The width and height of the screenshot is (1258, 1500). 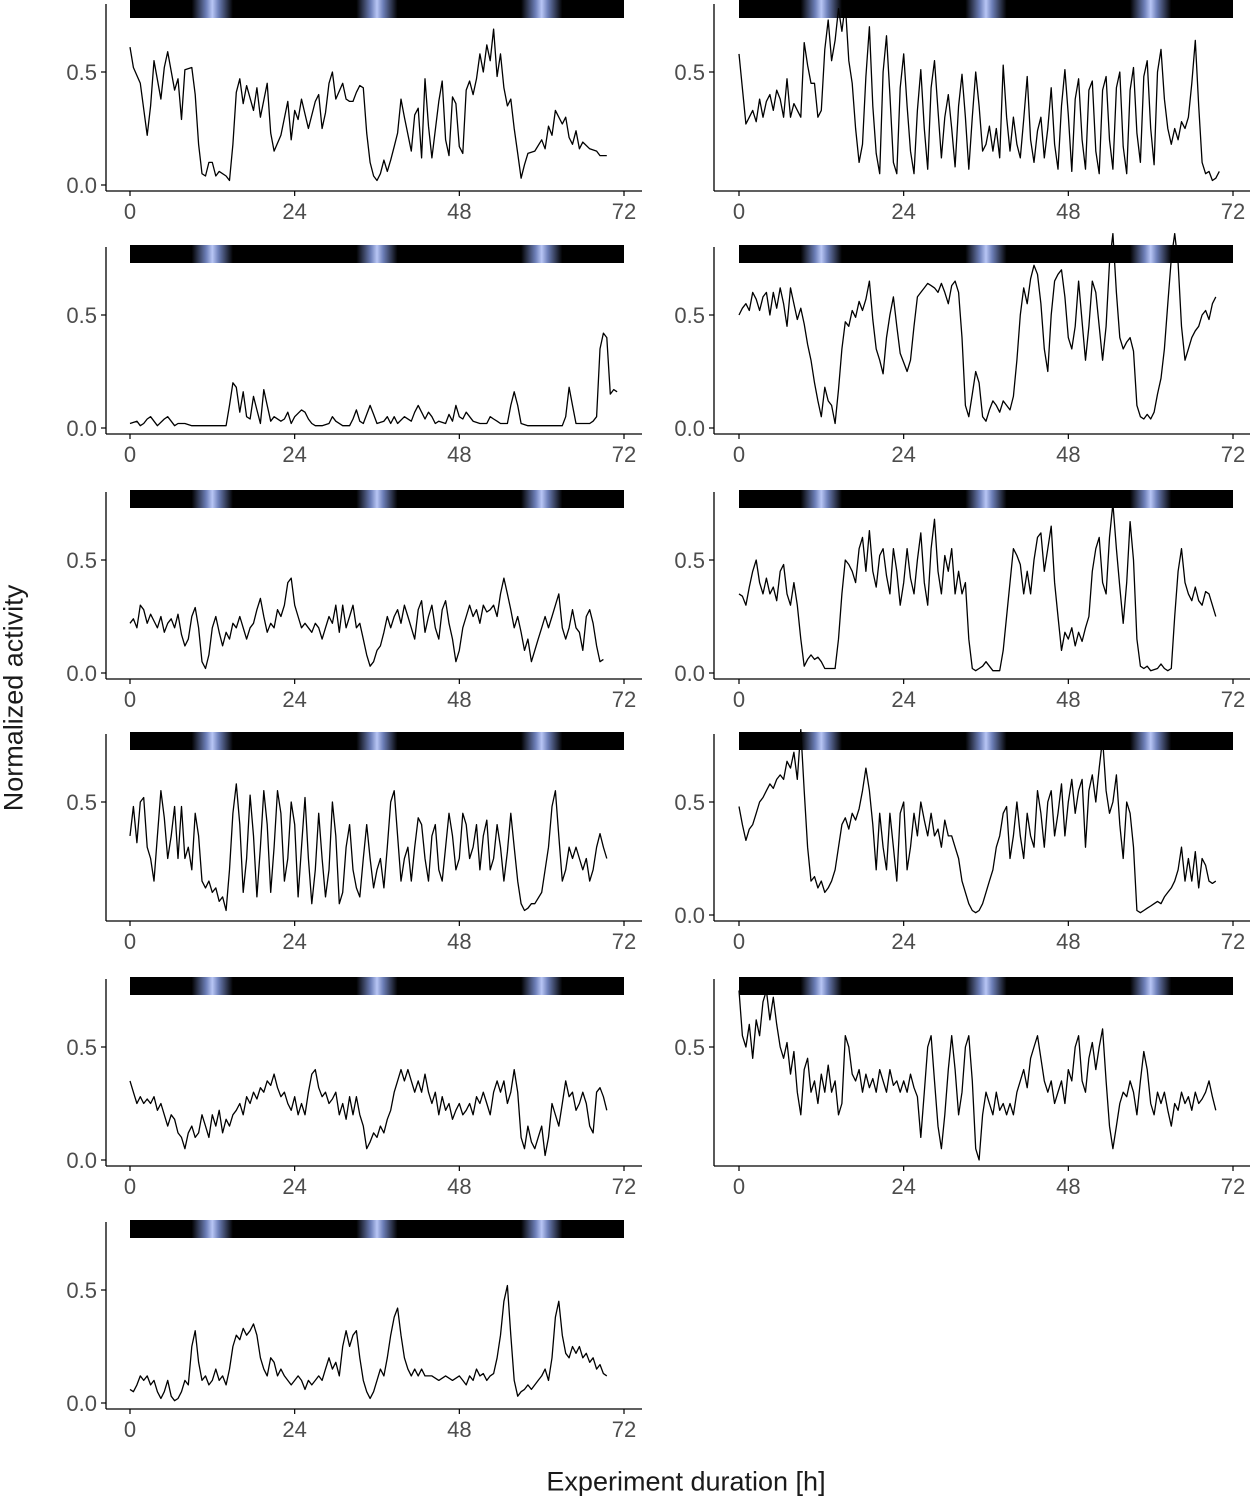 I want to click on panel-5: 0 24 48 72 0.0 0.5, so click(x=354, y=601).